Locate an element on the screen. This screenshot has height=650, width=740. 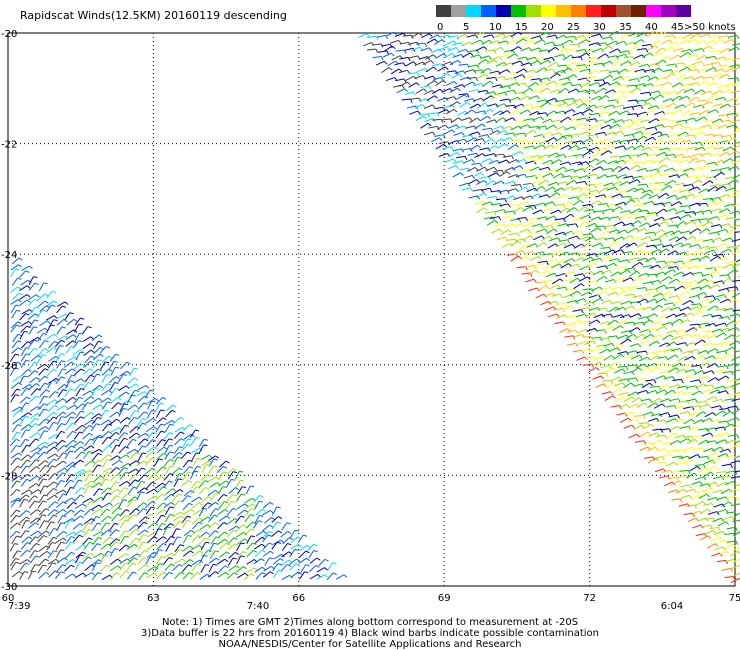
colorbar-units: >50 knots is located at coordinates (710, 27).